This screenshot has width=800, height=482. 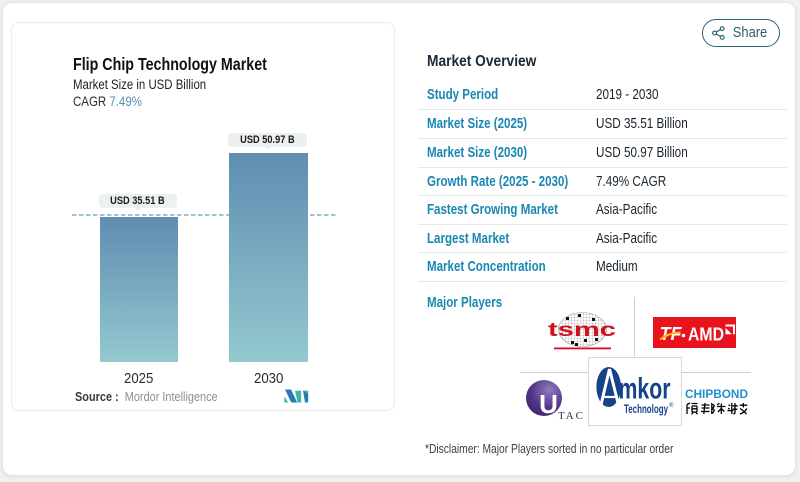 I want to click on svg-text: CHIPBOND, so click(x=716, y=394).